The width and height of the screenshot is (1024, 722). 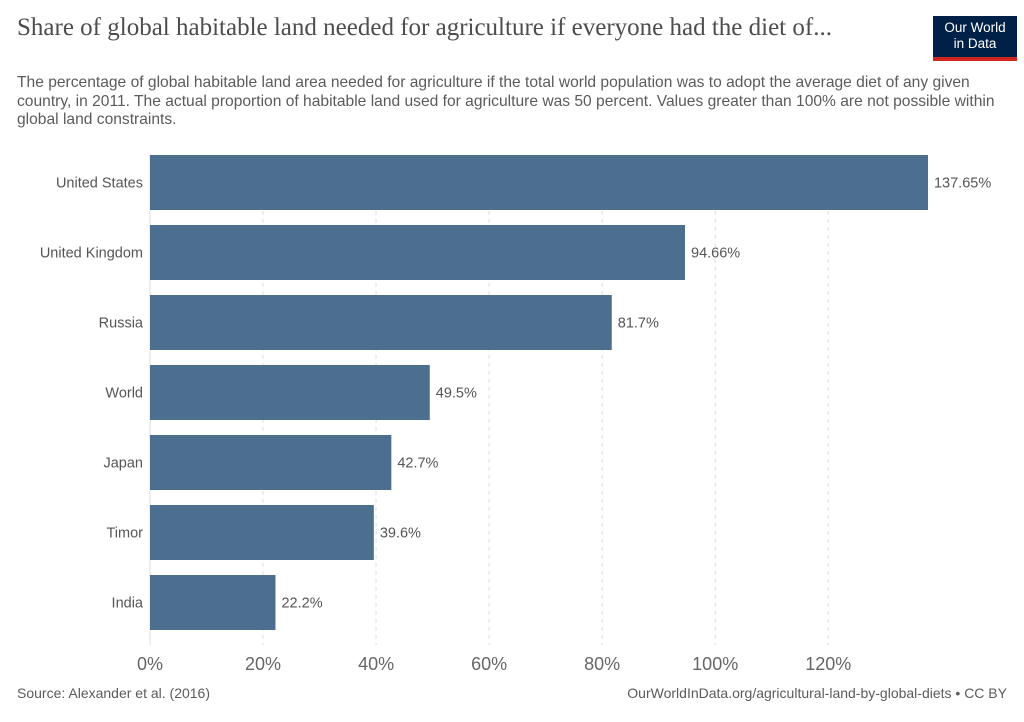 I want to click on value-label: 137.65%, so click(x=962, y=184).